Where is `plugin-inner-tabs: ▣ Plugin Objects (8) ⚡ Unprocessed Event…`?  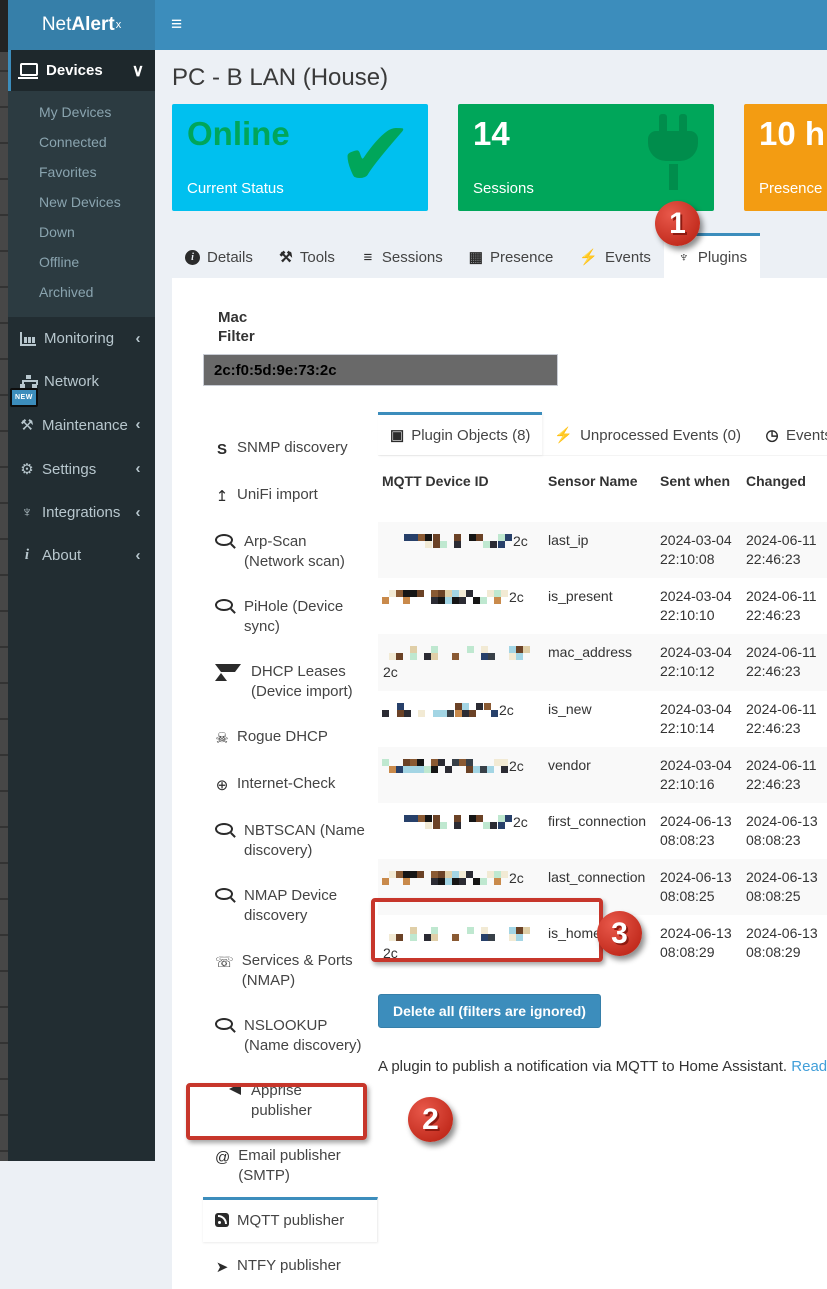
plugin-inner-tabs: ▣ Plugin Objects (8) ⚡ Unprocessed Event… is located at coordinates (602, 434).